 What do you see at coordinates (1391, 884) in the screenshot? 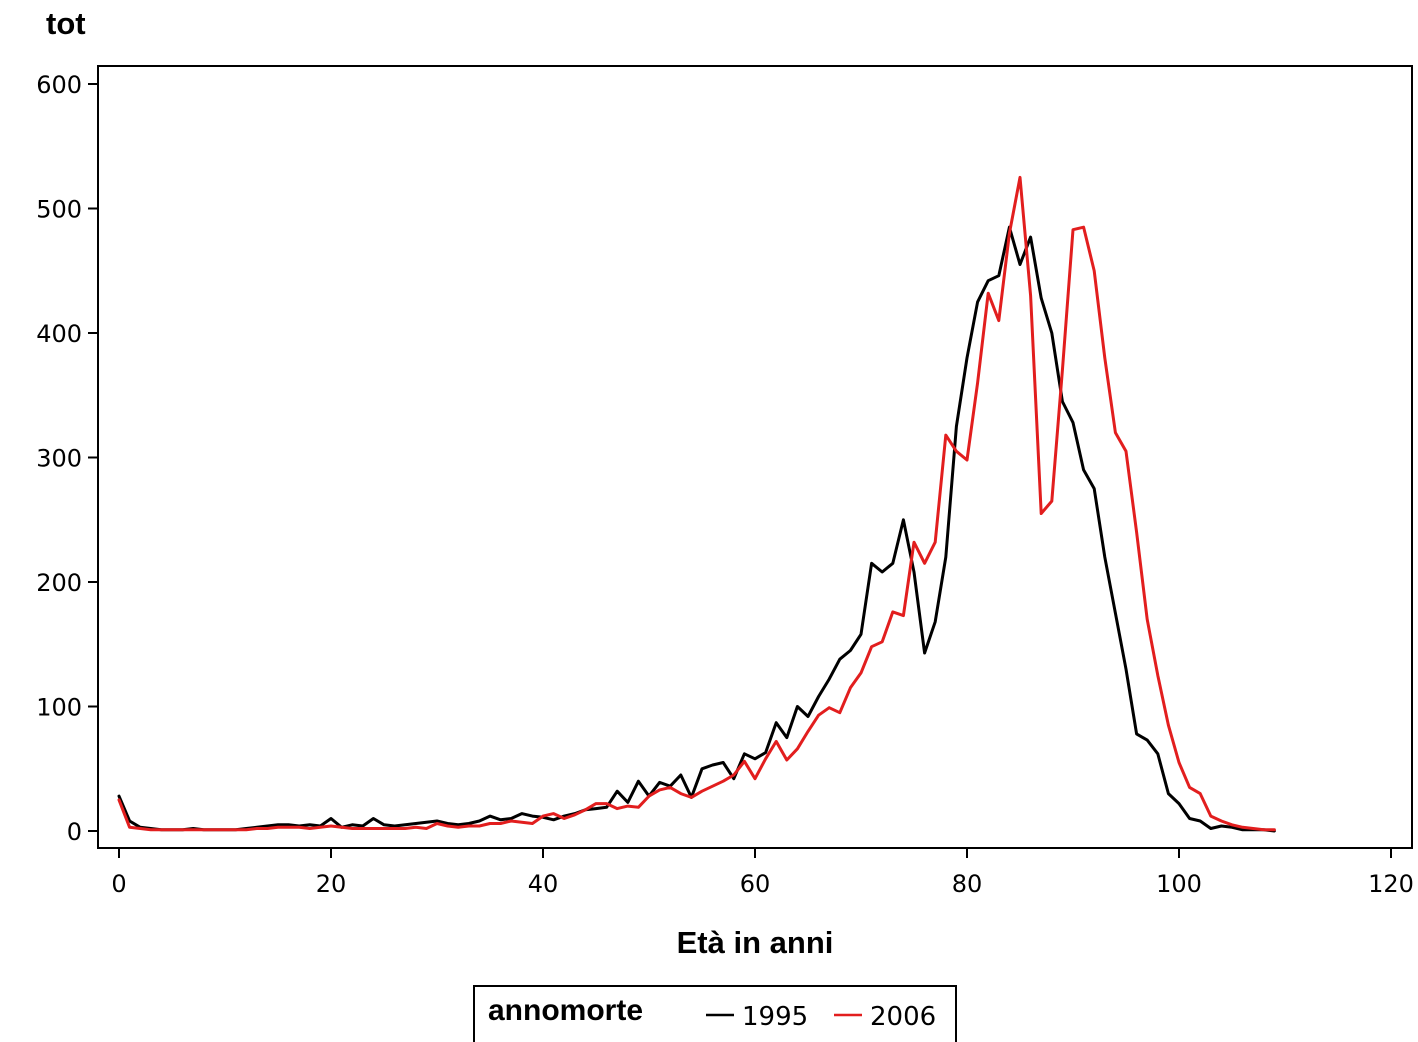
I see `x-tick-label: 120` at bounding box center [1391, 884].